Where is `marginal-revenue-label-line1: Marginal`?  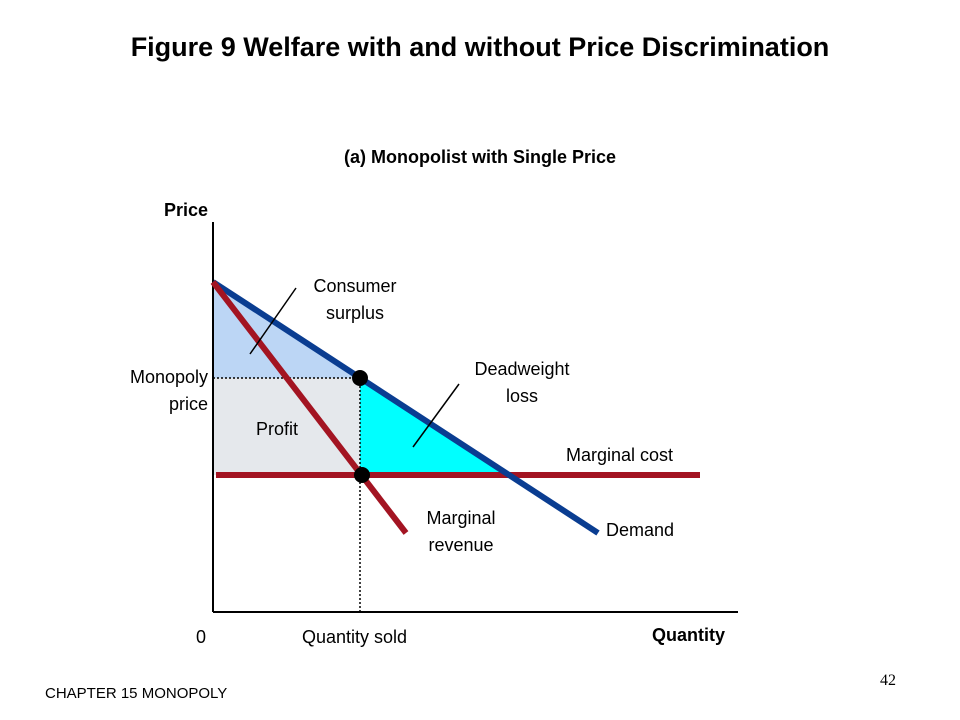 marginal-revenue-label-line1: Marginal is located at coordinates (461, 518).